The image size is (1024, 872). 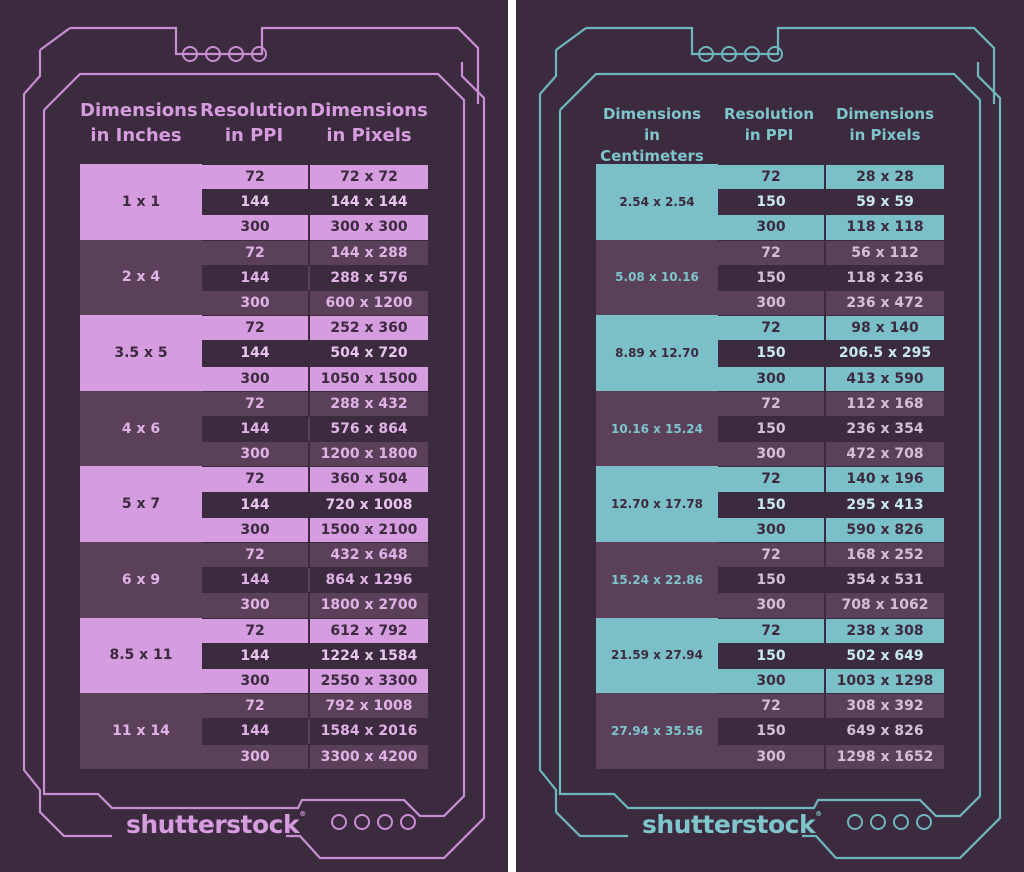 I want to click on table-row: 72 238 x 308, so click(x=831, y=630).